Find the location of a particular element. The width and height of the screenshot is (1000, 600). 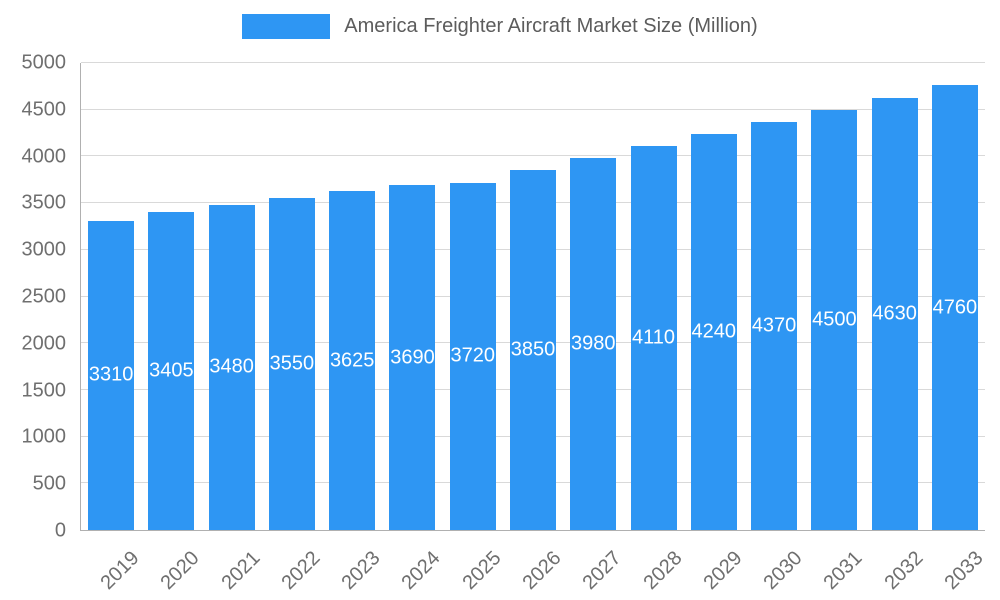

x-tick-label: 2027 is located at coordinates (602, 571).